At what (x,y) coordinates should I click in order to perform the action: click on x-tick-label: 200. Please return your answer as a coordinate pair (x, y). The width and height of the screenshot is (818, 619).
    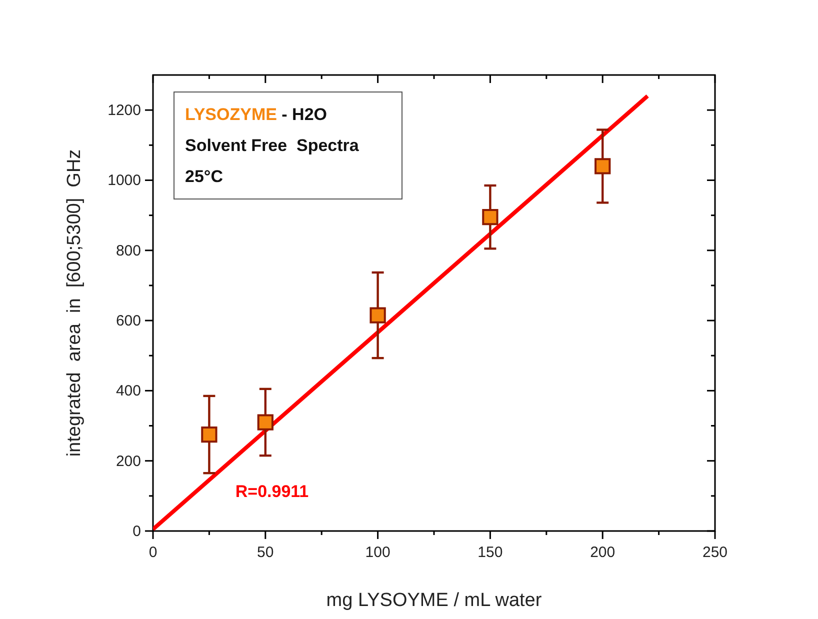
    Looking at the image, I should click on (603, 552).